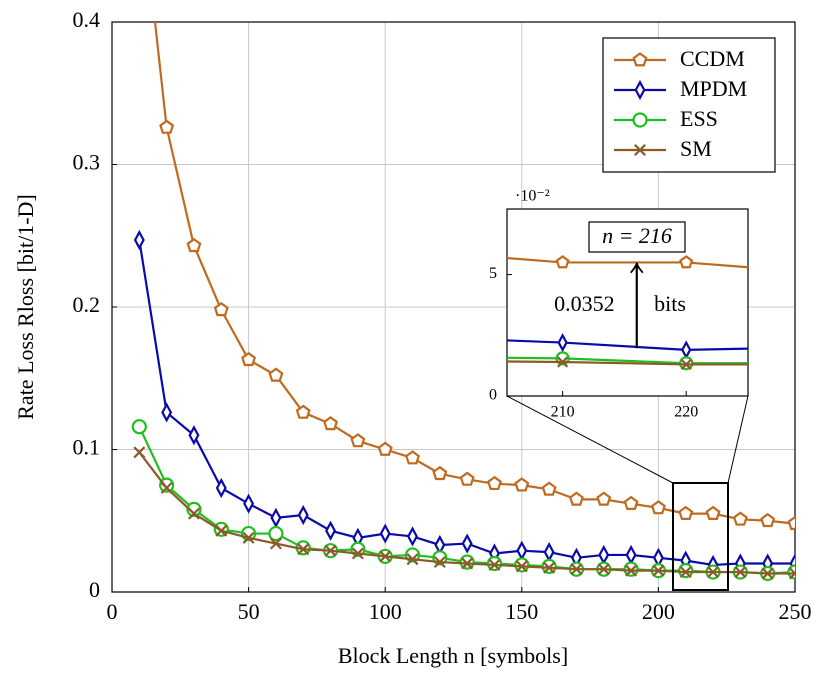  Describe the element at coordinates (795, 611) in the screenshot. I see `x-tick-label: 250` at that location.